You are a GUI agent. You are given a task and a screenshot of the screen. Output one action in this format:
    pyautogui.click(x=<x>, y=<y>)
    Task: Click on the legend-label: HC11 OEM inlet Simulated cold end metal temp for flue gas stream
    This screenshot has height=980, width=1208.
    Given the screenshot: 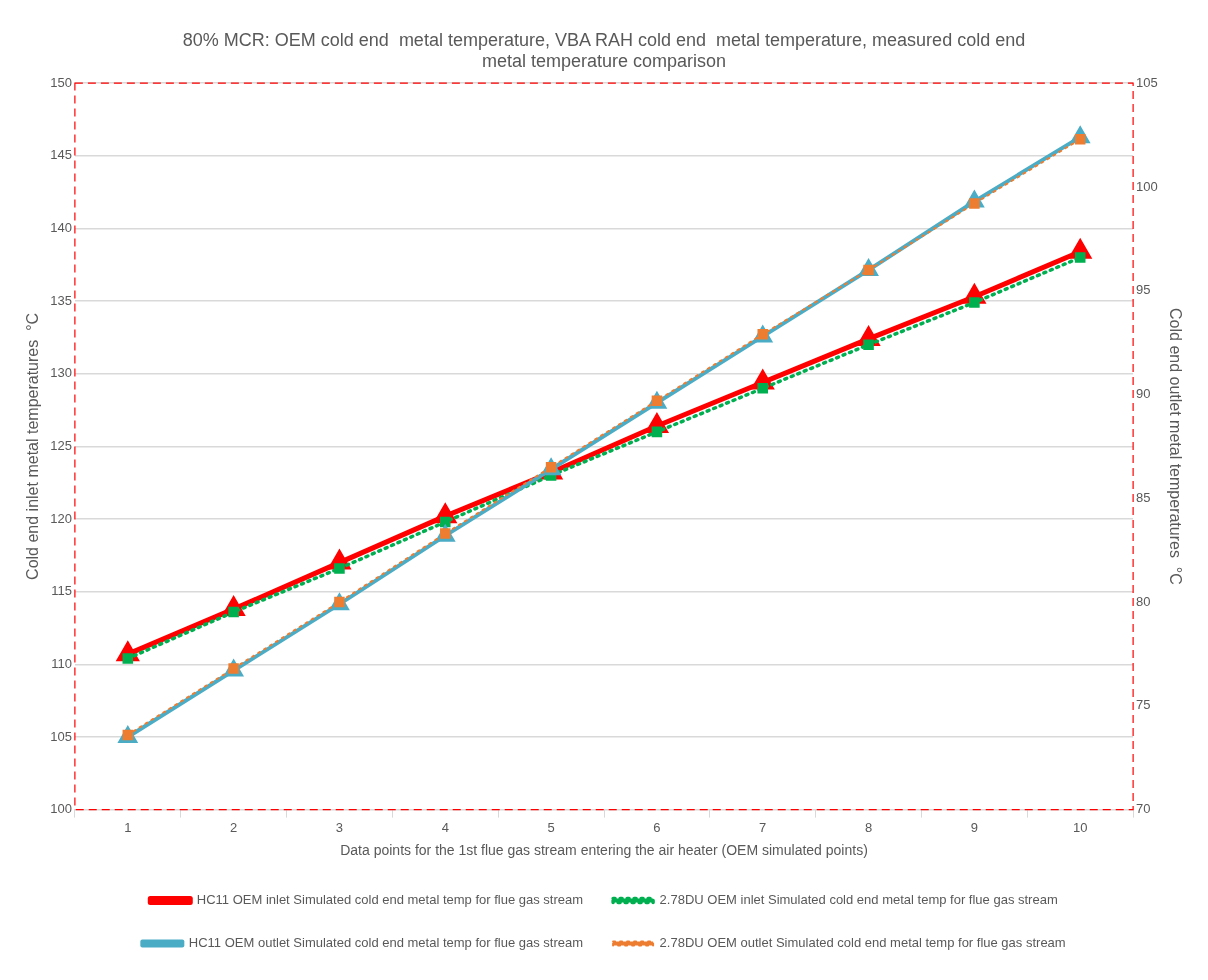 What is the action you would take?
    pyautogui.click(x=390, y=900)
    